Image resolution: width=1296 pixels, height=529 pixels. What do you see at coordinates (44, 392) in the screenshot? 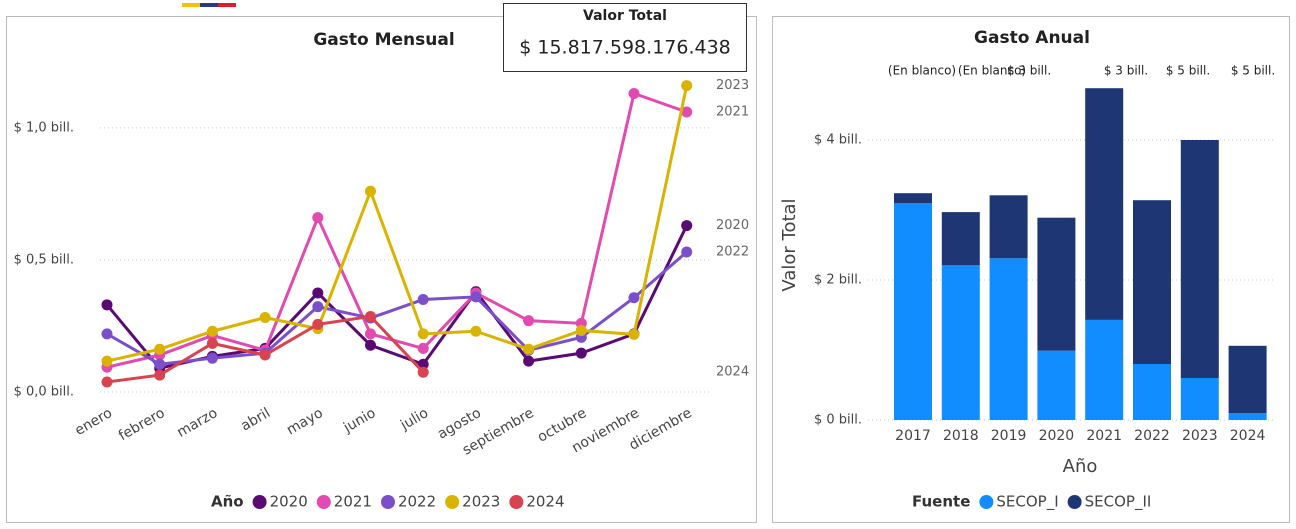
I see `y-tick-label: $ 0,0 bill.` at bounding box center [44, 392].